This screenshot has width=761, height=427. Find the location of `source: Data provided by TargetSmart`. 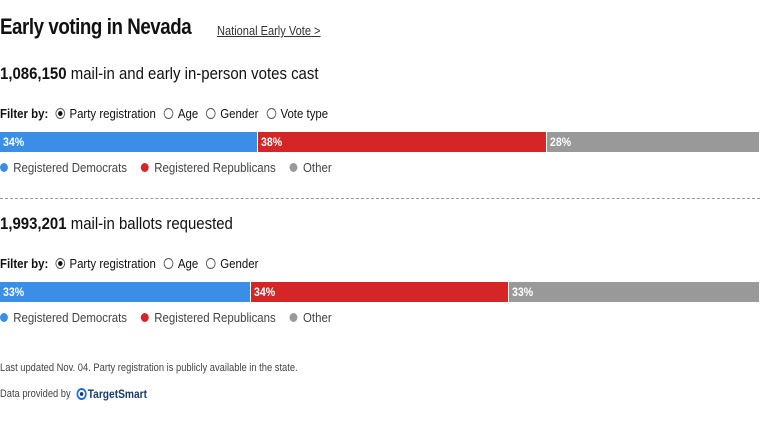

source: Data provided by TargetSmart is located at coordinates (73, 394).